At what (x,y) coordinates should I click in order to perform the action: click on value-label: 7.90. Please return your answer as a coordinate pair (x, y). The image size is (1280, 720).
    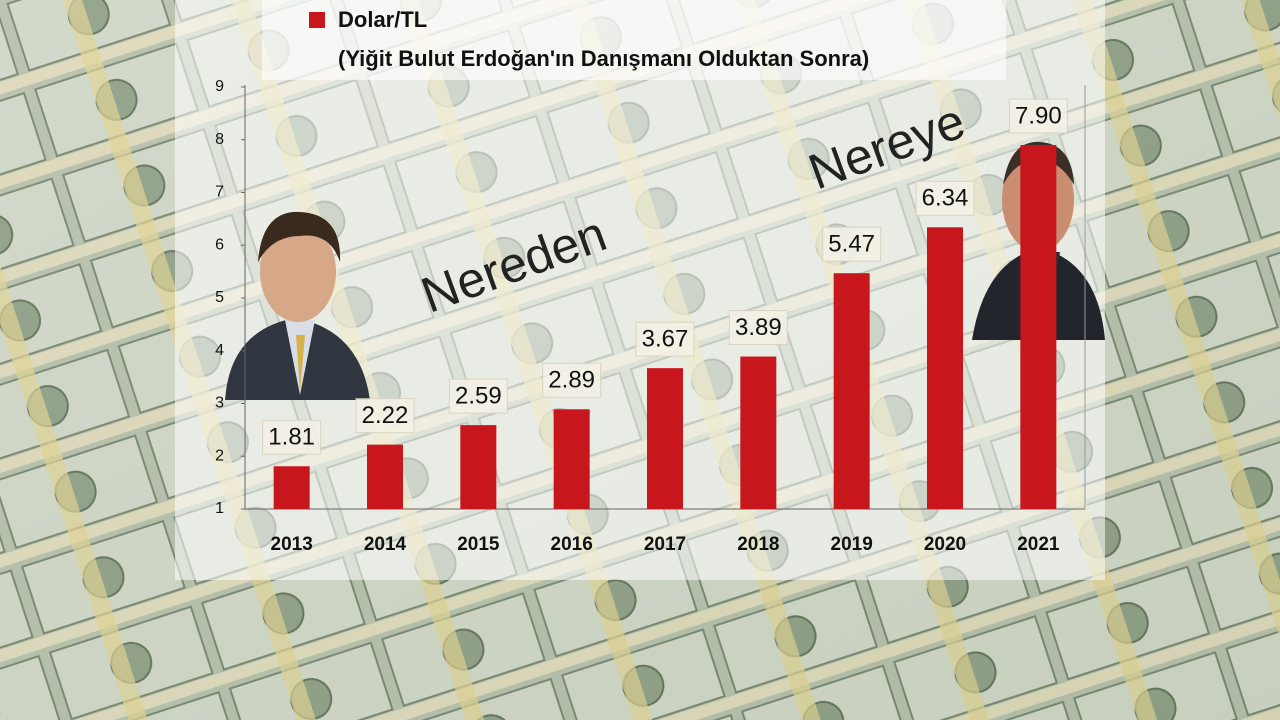
    Looking at the image, I should click on (1038, 115).